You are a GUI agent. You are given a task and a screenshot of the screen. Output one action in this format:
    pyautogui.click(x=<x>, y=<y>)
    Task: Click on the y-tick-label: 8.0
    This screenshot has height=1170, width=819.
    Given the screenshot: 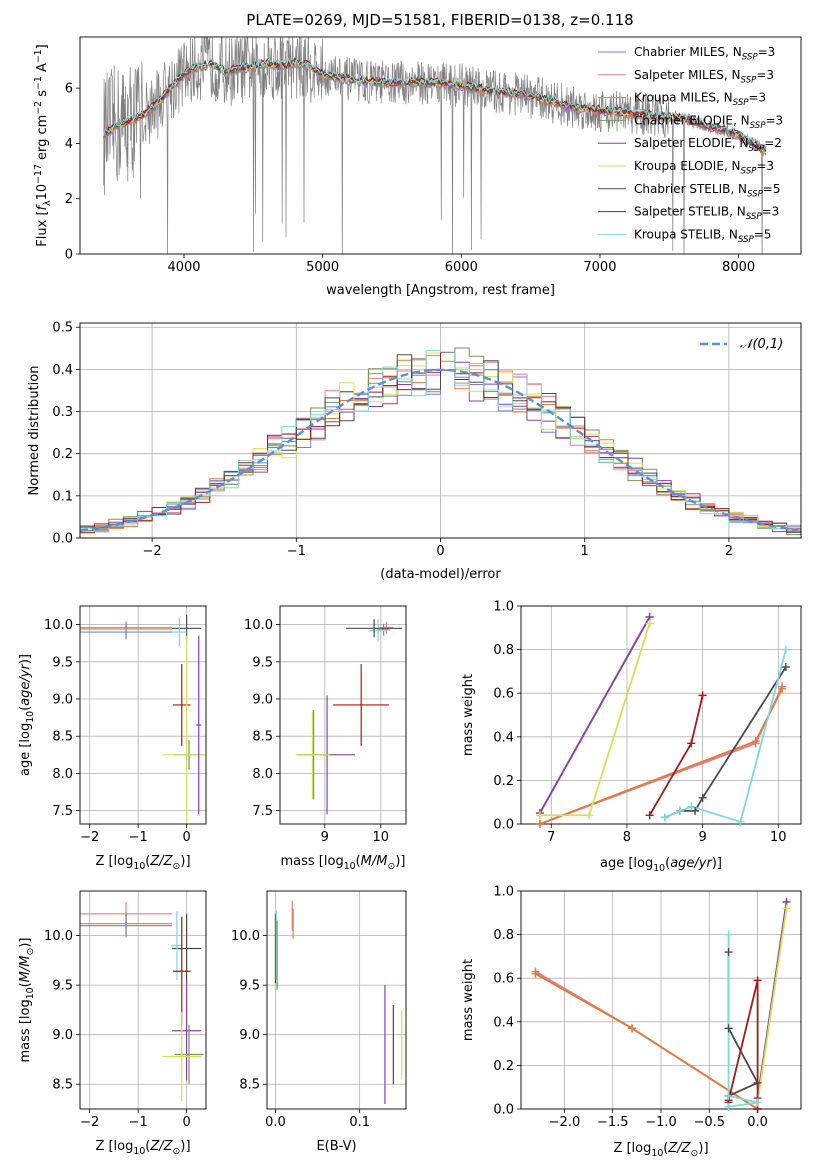 What is the action you would take?
    pyautogui.click(x=62, y=774)
    